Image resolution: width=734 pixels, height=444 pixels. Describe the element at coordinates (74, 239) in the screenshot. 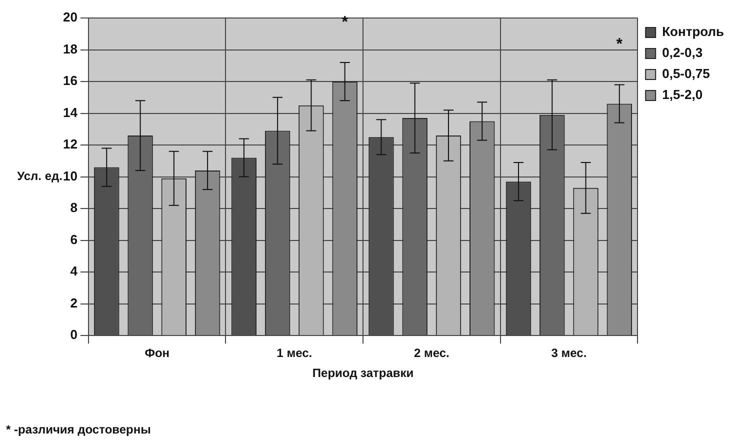

I see `y-tick-label: 6` at that location.